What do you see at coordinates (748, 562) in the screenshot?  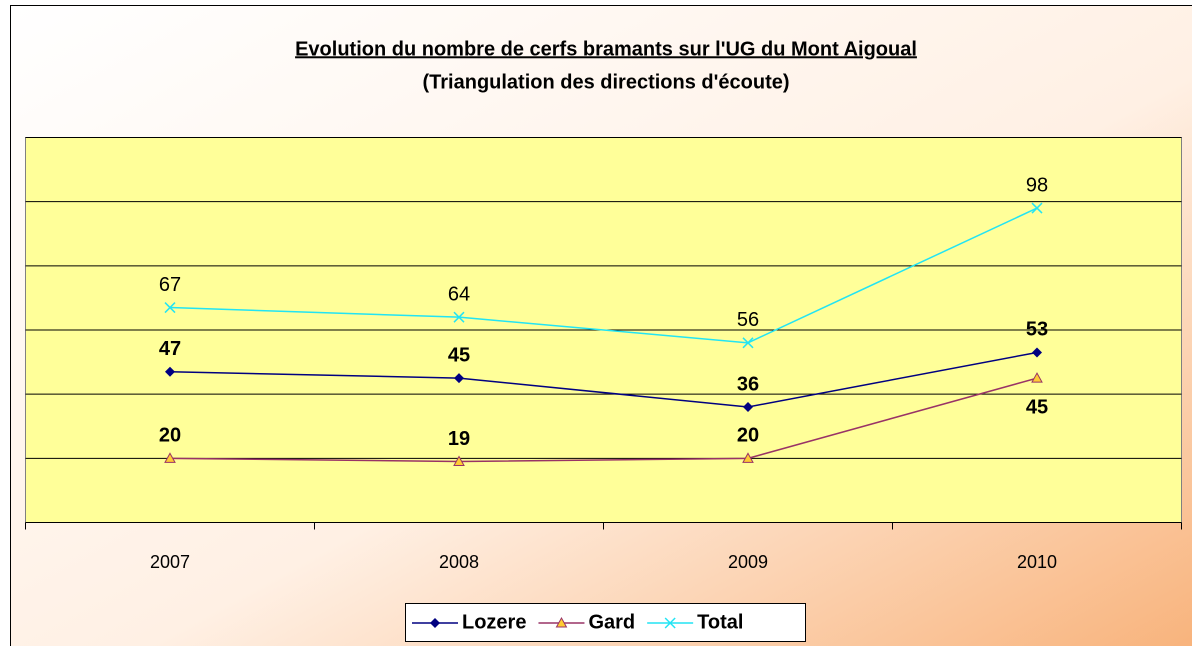 I see `x-tick-label: 2009` at bounding box center [748, 562].